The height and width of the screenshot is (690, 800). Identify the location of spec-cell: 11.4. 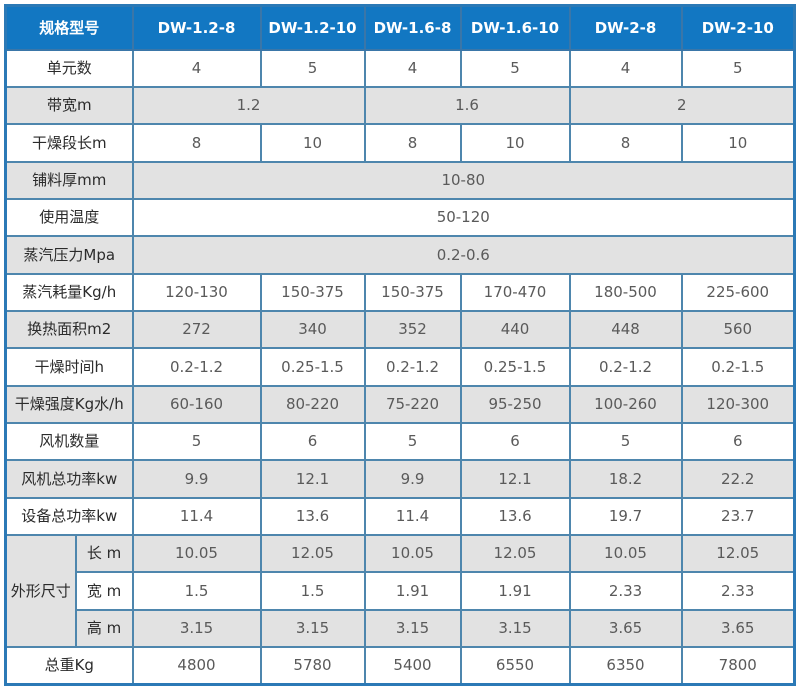
(196, 516).